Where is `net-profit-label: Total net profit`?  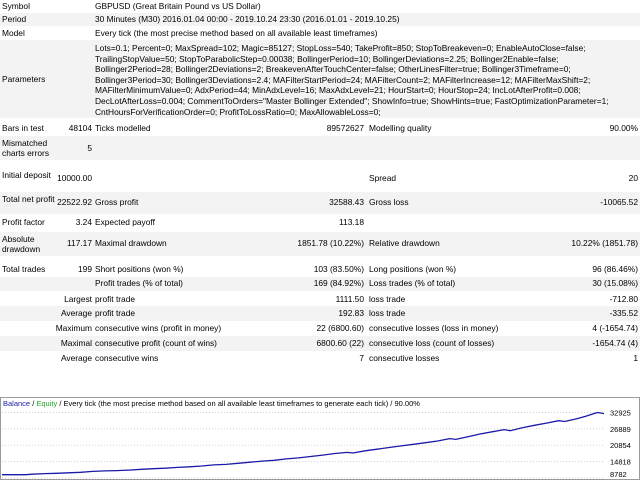
net-profit-label: Total net profit is located at coordinates (28, 199).